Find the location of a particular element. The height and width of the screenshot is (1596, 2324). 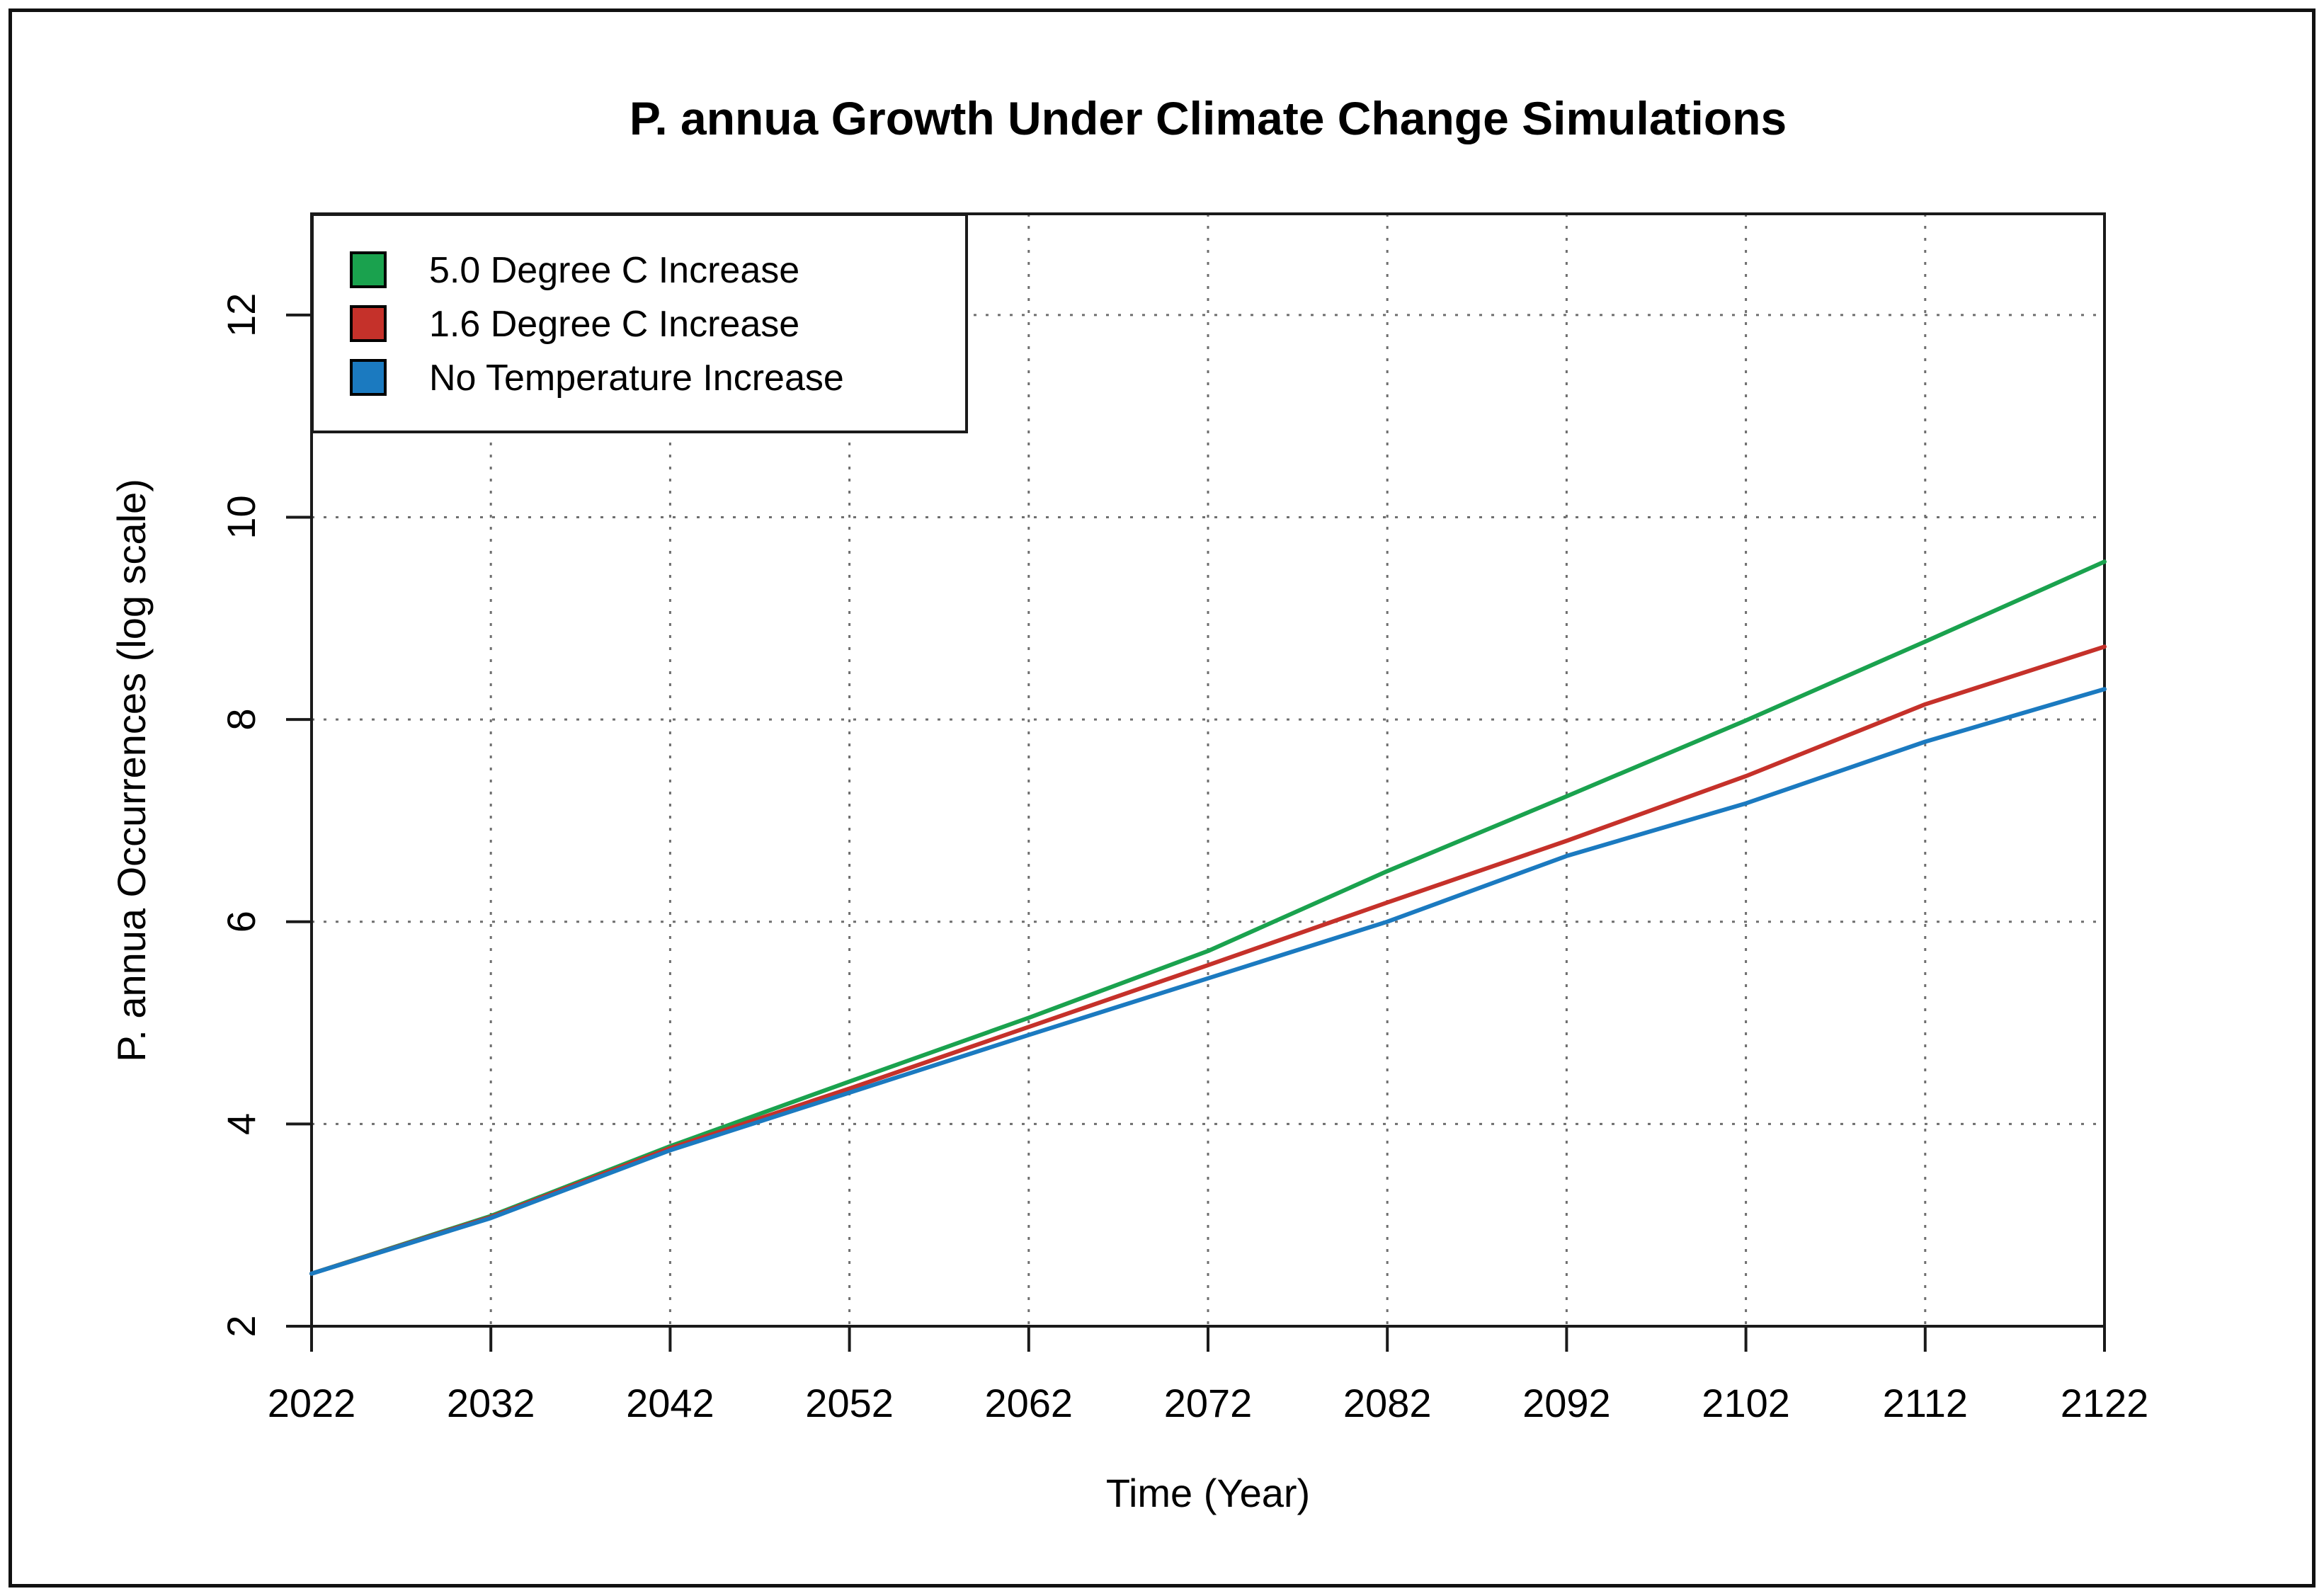

x-tick-label: 2102 is located at coordinates (1746, 1403).